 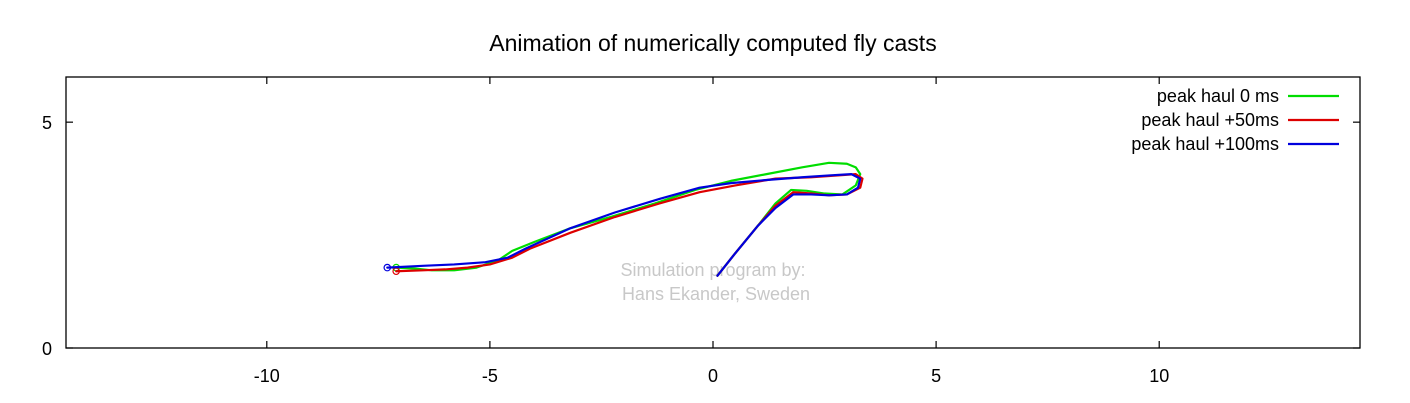 What do you see at coordinates (936, 376) in the screenshot?
I see `x-tick-label: 5` at bounding box center [936, 376].